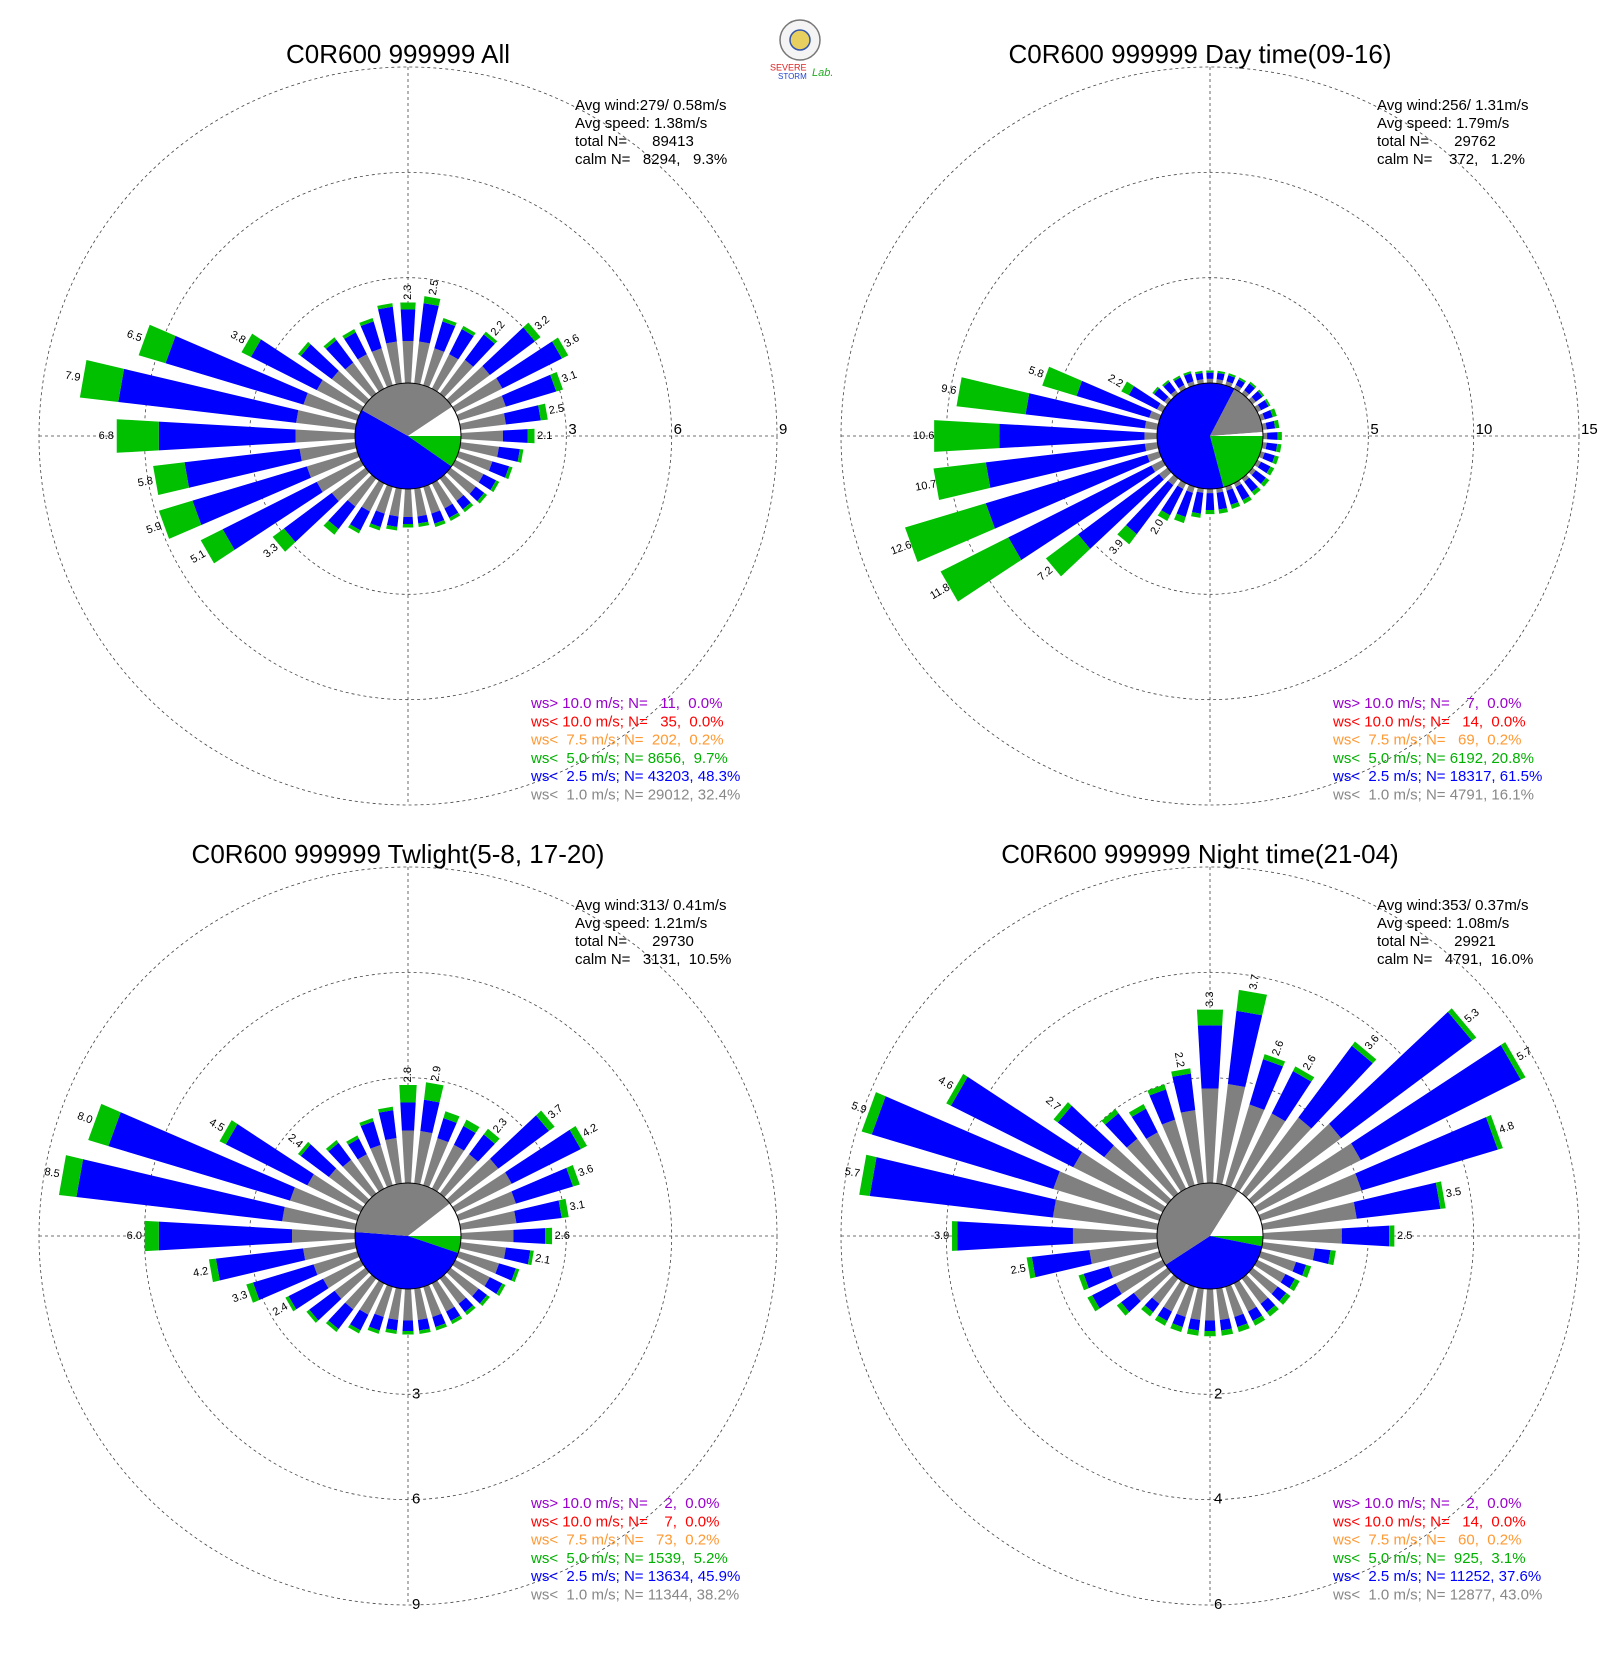 This screenshot has height=1660, width=1620. I want to click on bar-label: 2.1, so click(544, 436).